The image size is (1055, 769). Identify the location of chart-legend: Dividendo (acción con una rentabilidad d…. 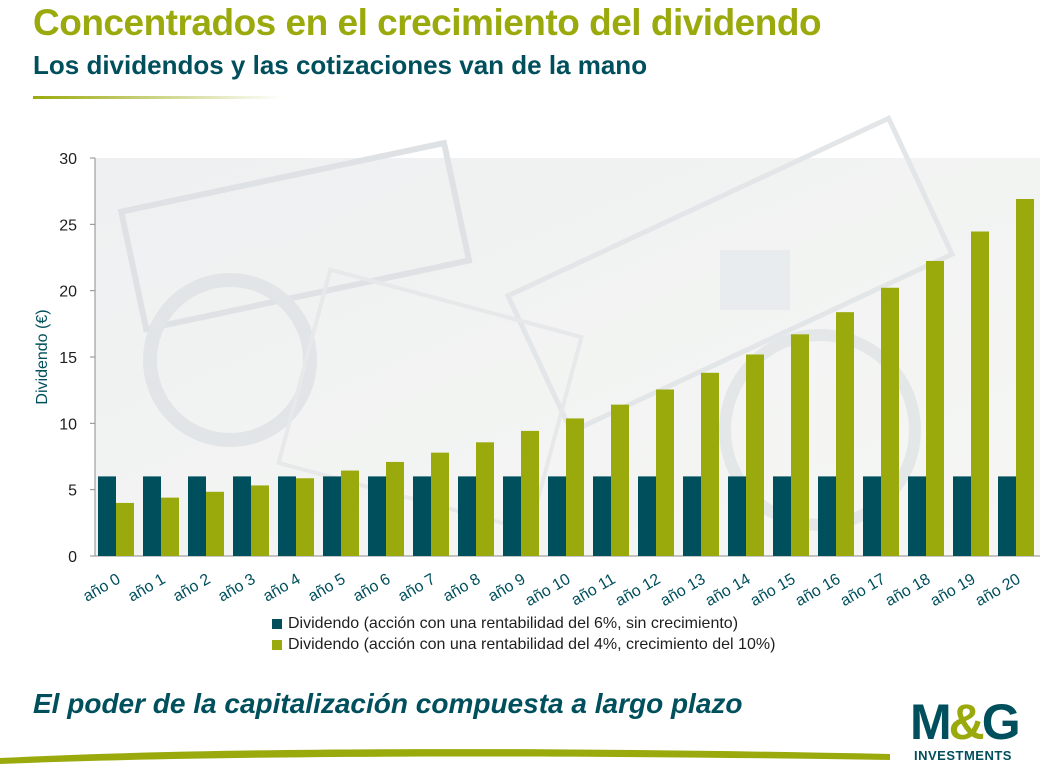
(523, 634).